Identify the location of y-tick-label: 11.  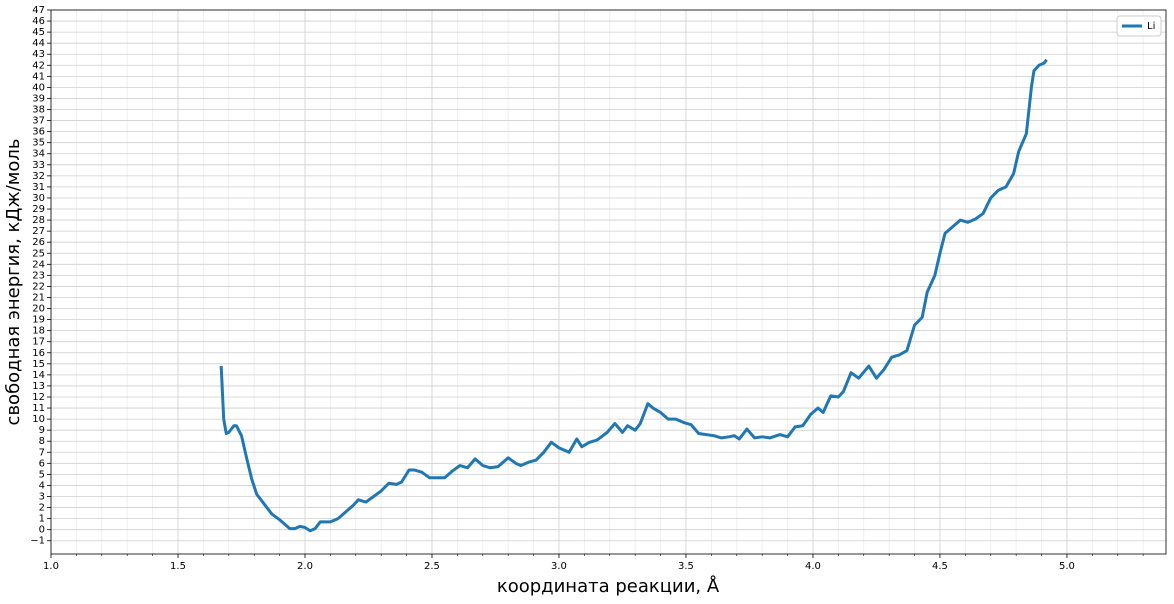
(38, 408).